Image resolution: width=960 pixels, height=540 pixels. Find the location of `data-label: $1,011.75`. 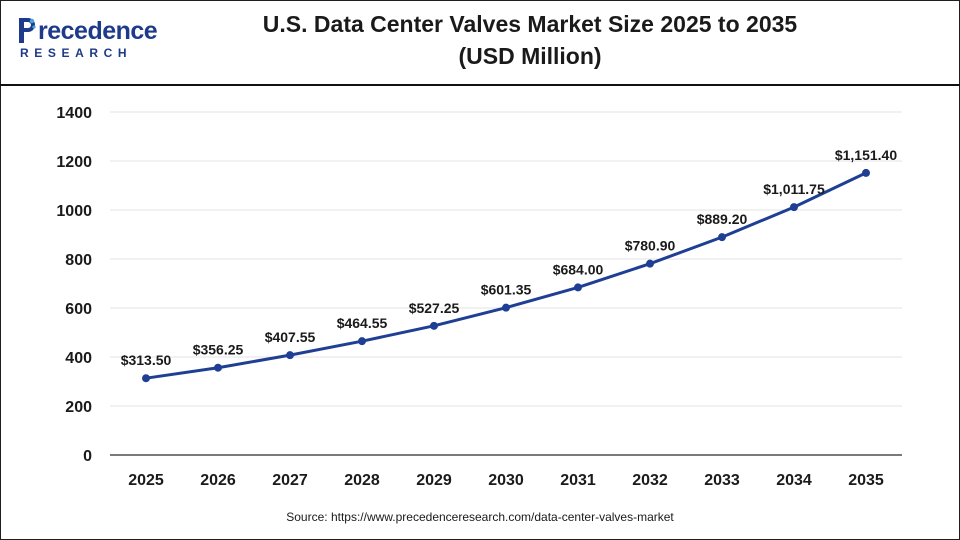

data-label: $1,011.75 is located at coordinates (794, 189).